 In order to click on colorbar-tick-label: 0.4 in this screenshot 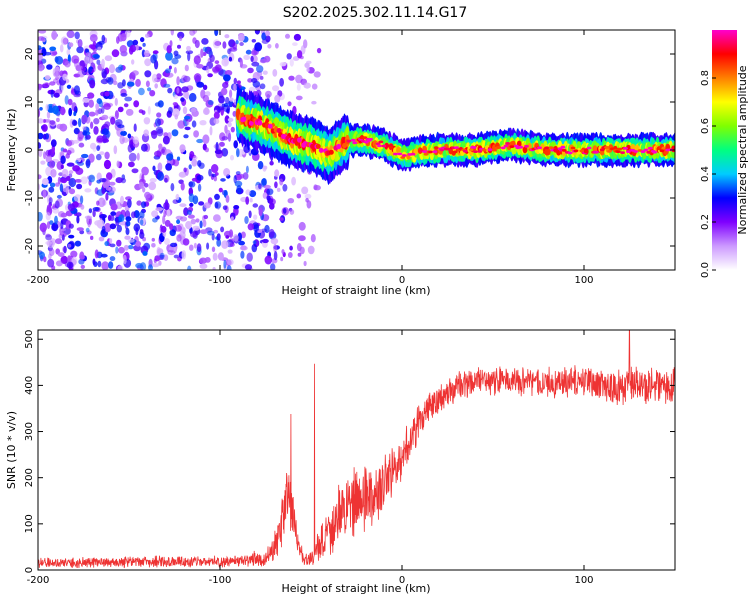, I will do `click(705, 174)`.